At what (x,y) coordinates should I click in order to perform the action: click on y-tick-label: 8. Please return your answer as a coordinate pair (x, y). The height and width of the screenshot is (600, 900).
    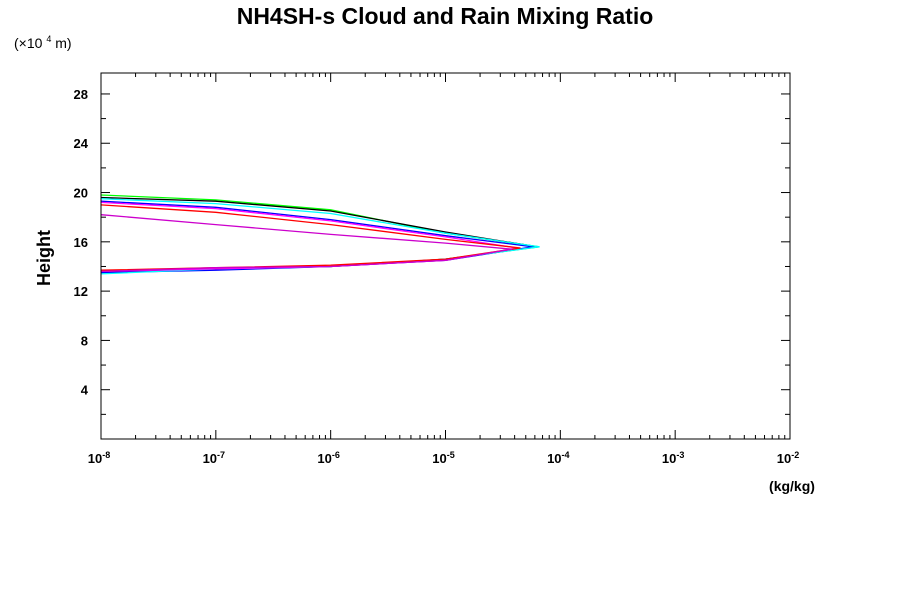
    Looking at the image, I should click on (84, 340).